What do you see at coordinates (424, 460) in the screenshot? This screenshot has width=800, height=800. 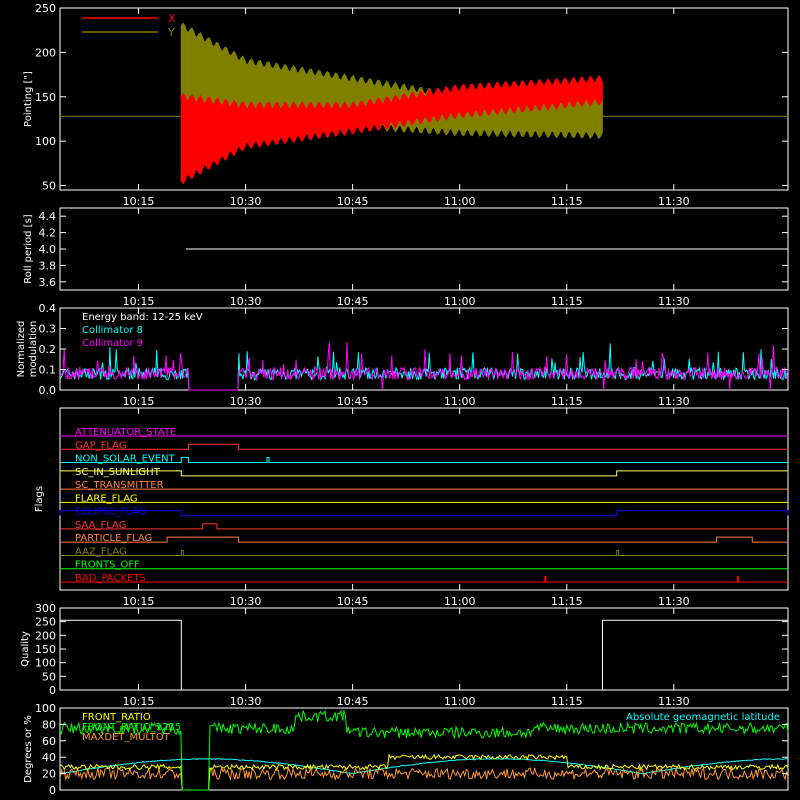 I see `flag-line-non-solar-event` at bounding box center [424, 460].